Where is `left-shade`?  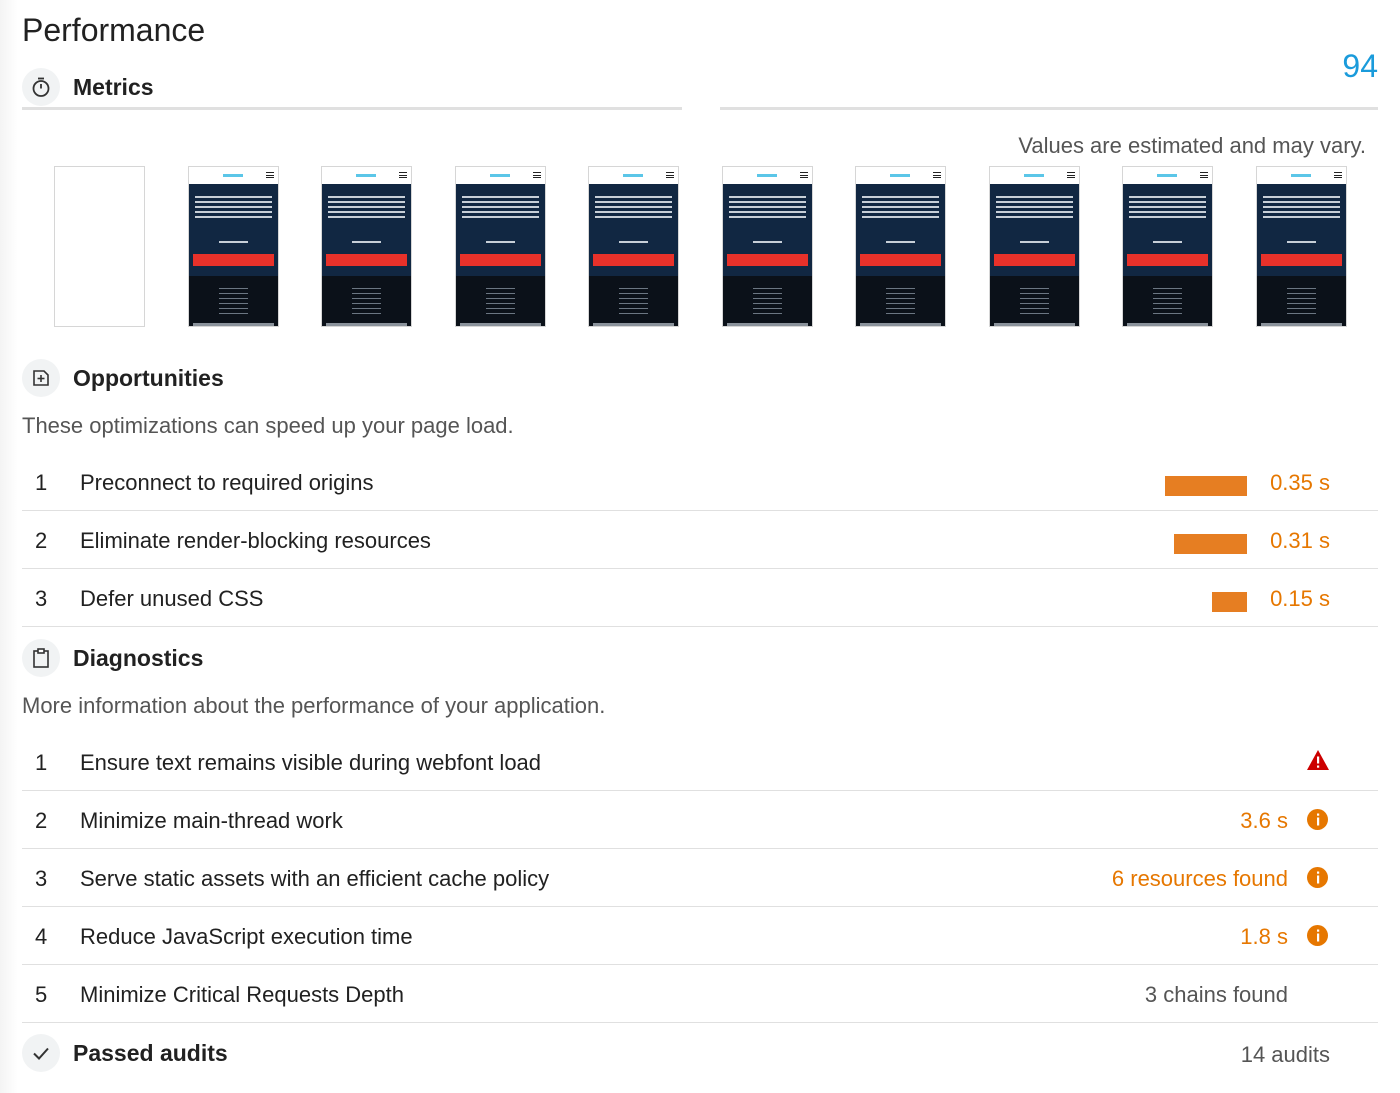 left-shade is located at coordinates (9, 546).